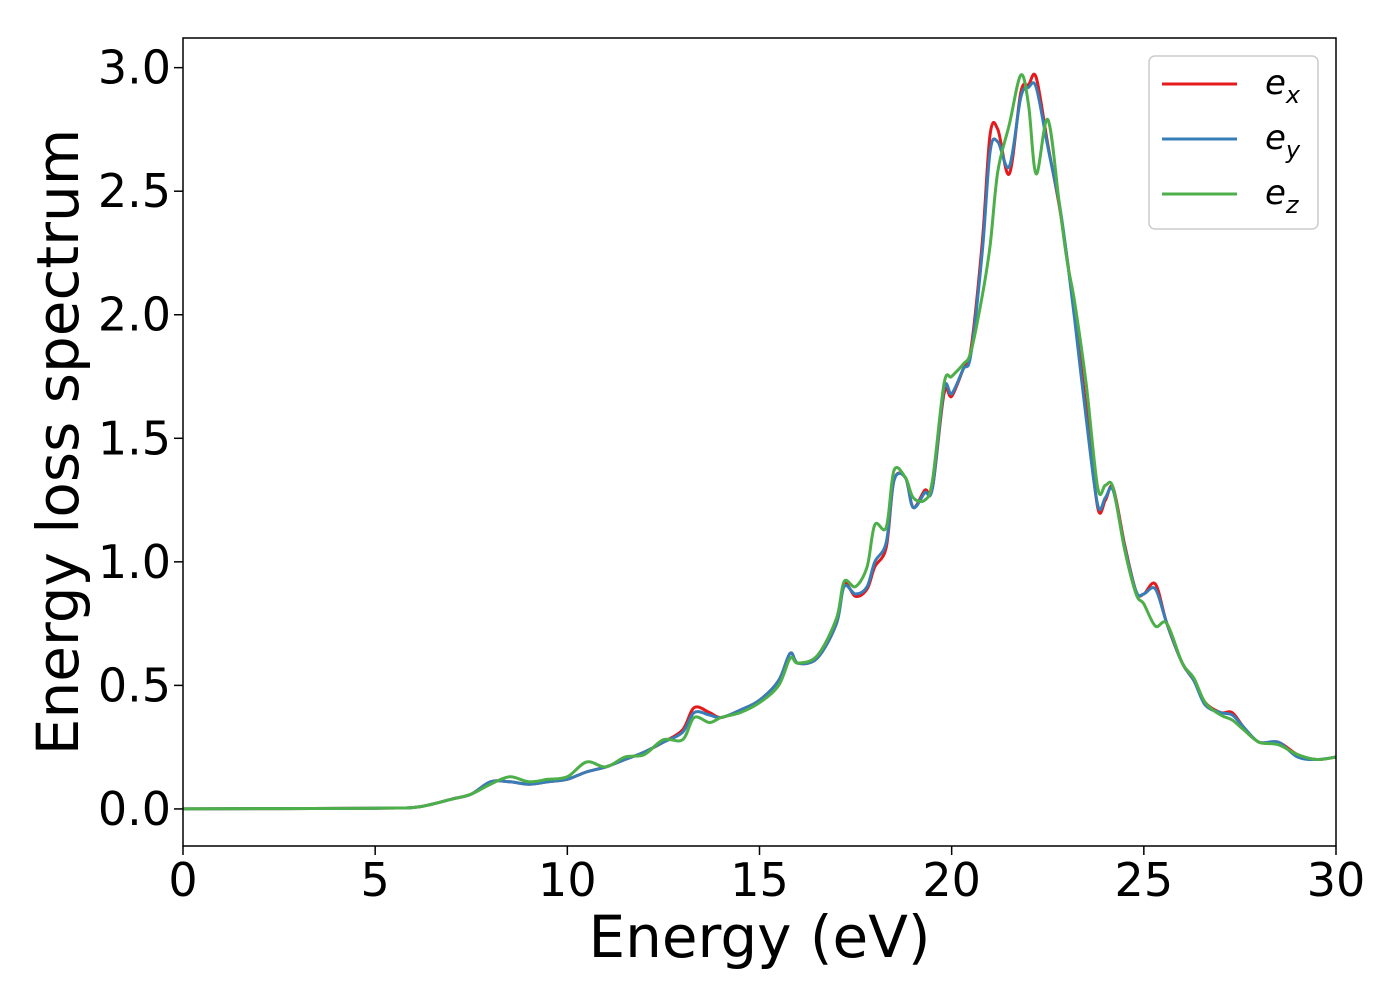 The height and width of the screenshot is (1004, 1400). What do you see at coordinates (1336, 880) in the screenshot?
I see `x-tick-label: 30` at bounding box center [1336, 880].